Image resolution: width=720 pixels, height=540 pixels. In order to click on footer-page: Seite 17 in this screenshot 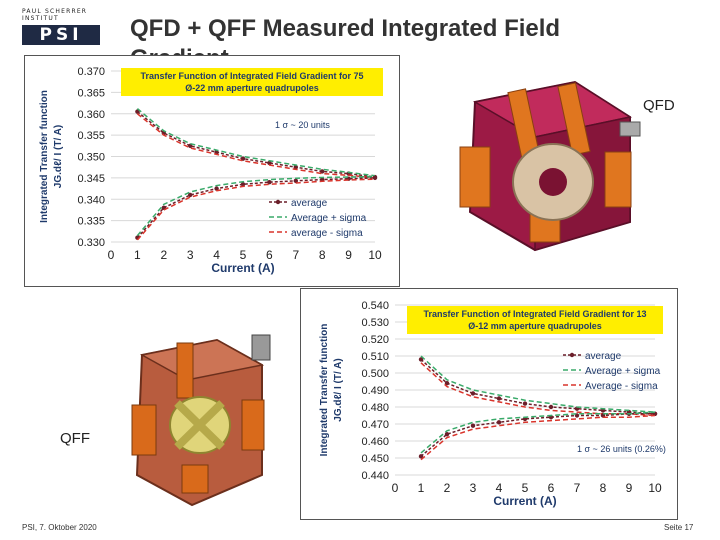, I will do `click(679, 527)`.